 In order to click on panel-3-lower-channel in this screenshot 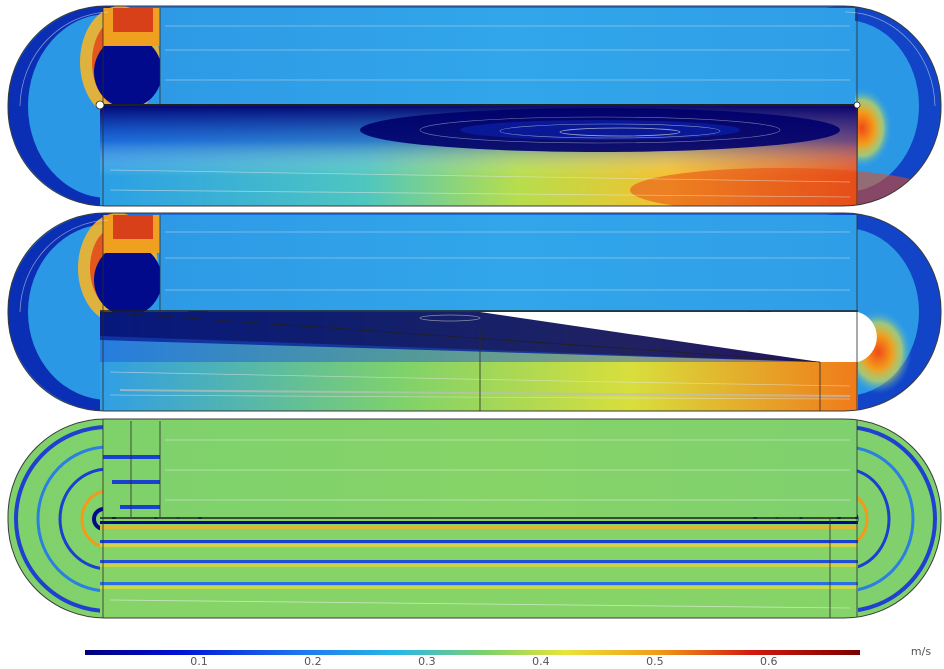, I will do `click(479, 568)`.